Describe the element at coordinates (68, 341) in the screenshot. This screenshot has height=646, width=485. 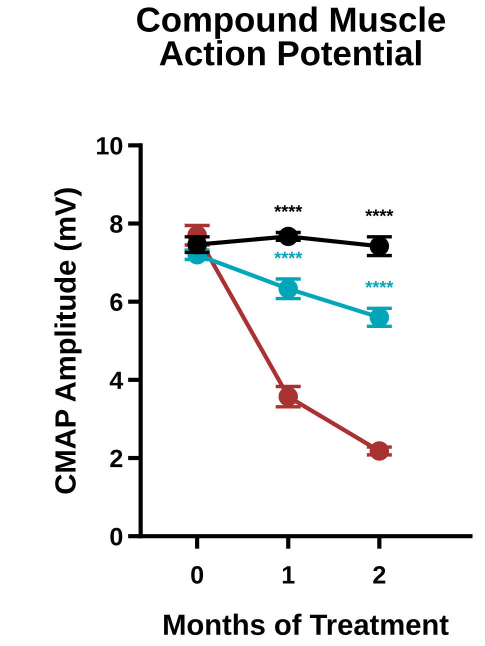
I see `y-axis-title: CMAP Amplitude (mV)` at that location.